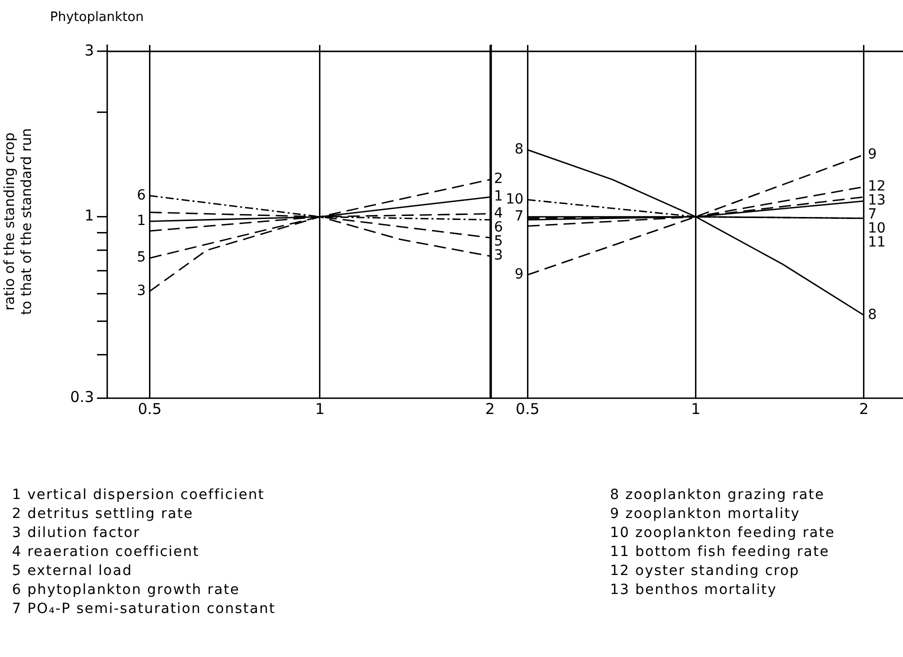 The width and height of the screenshot is (903, 657). Describe the element at coordinates (706, 514) in the screenshot. I see `text: 9 zooplankton mortality` at that location.